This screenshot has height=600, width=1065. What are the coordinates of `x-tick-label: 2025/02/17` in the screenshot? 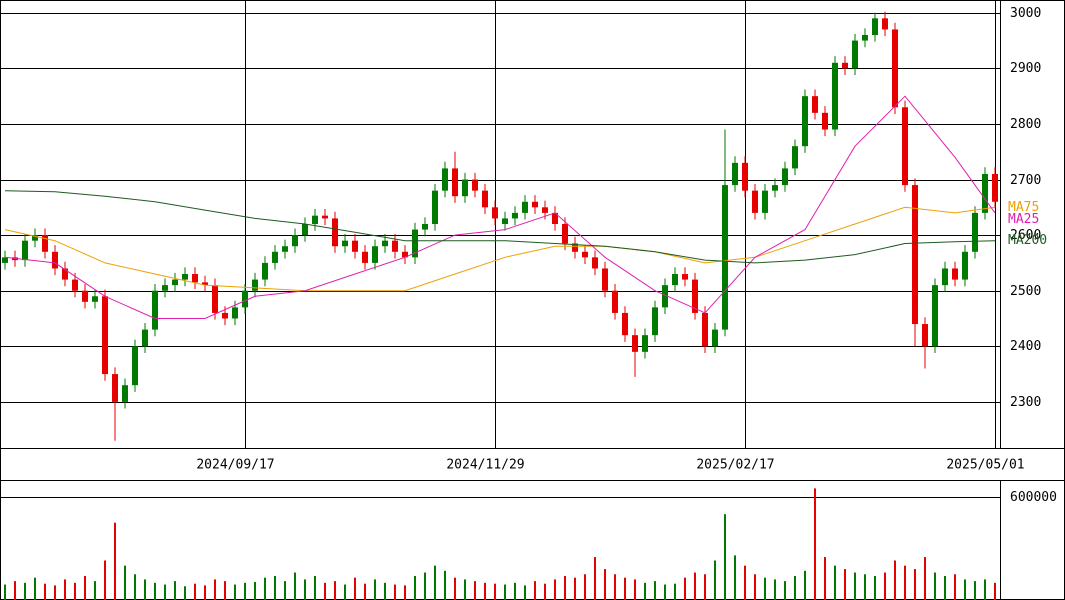 It's located at (735, 465).